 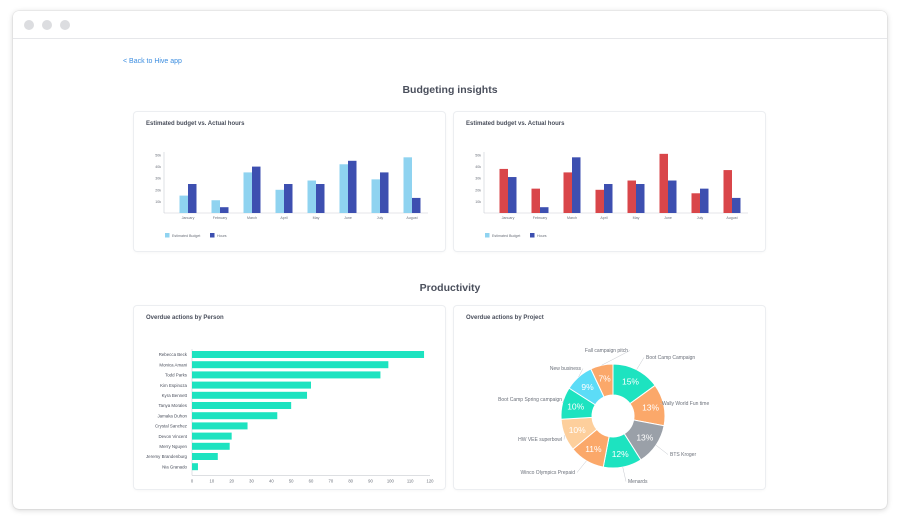 I want to click on x-tick-label: March, so click(x=572, y=218).